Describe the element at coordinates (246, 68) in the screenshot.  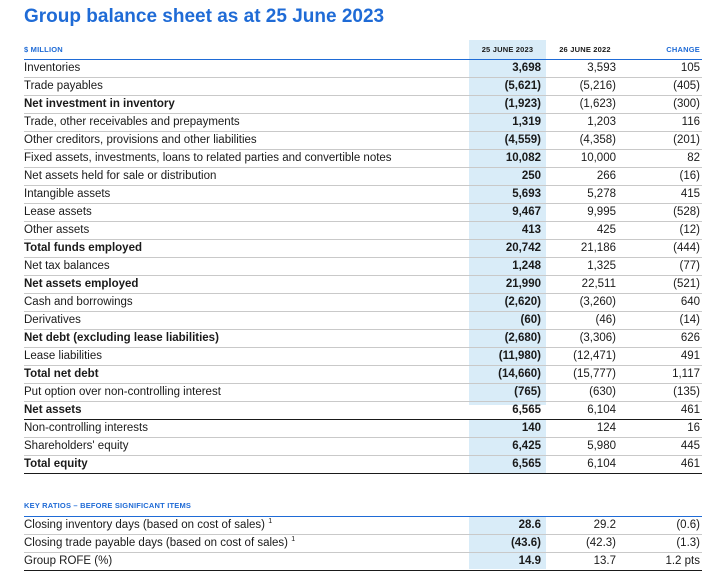
I see `row-label: Inventories` at that location.